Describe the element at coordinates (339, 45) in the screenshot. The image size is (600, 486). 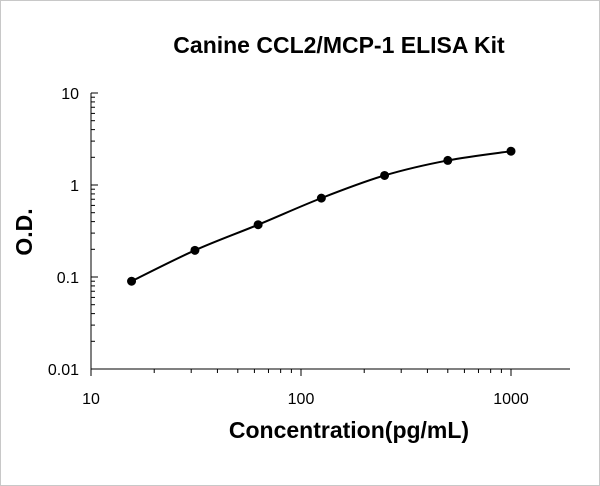
I see `chart-title: Canine CCL2/MCP-1 ELISA Kit` at that location.